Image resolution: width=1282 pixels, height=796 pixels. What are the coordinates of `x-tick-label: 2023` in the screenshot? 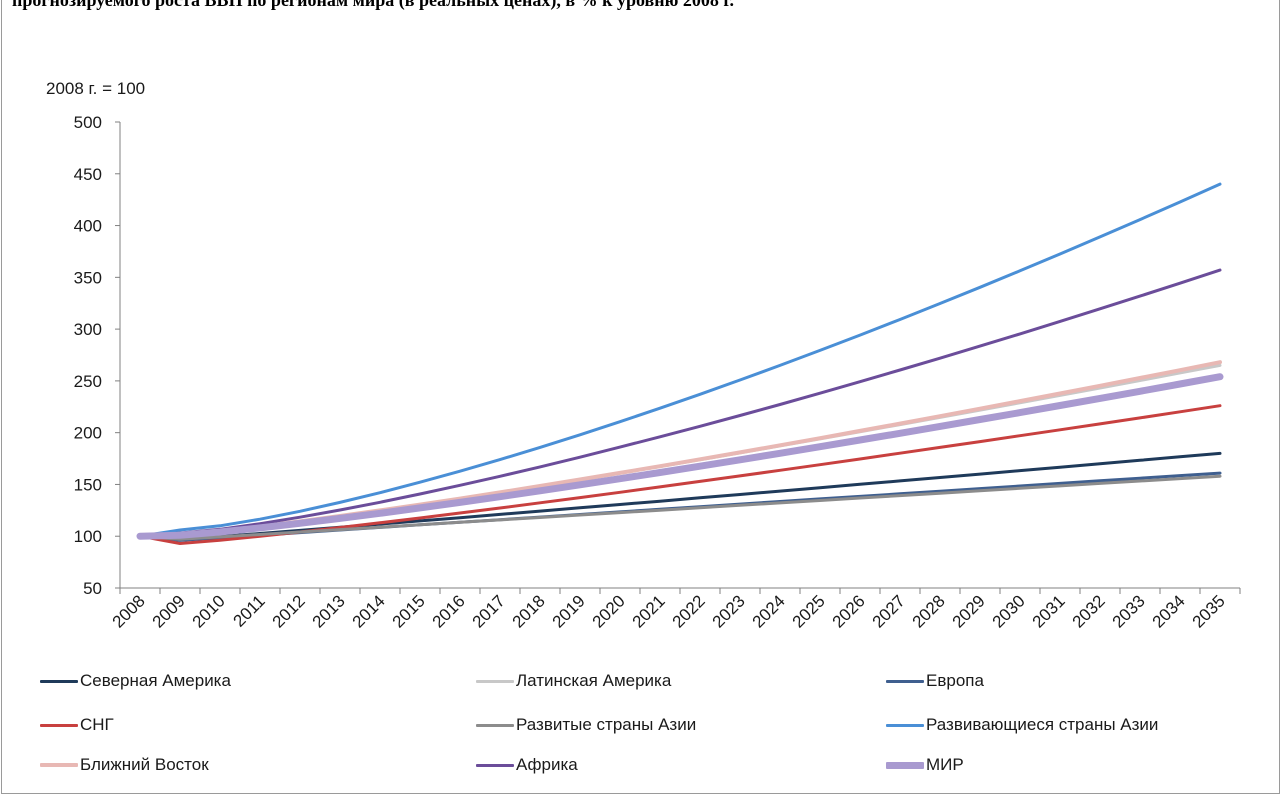 It's located at (729, 611).